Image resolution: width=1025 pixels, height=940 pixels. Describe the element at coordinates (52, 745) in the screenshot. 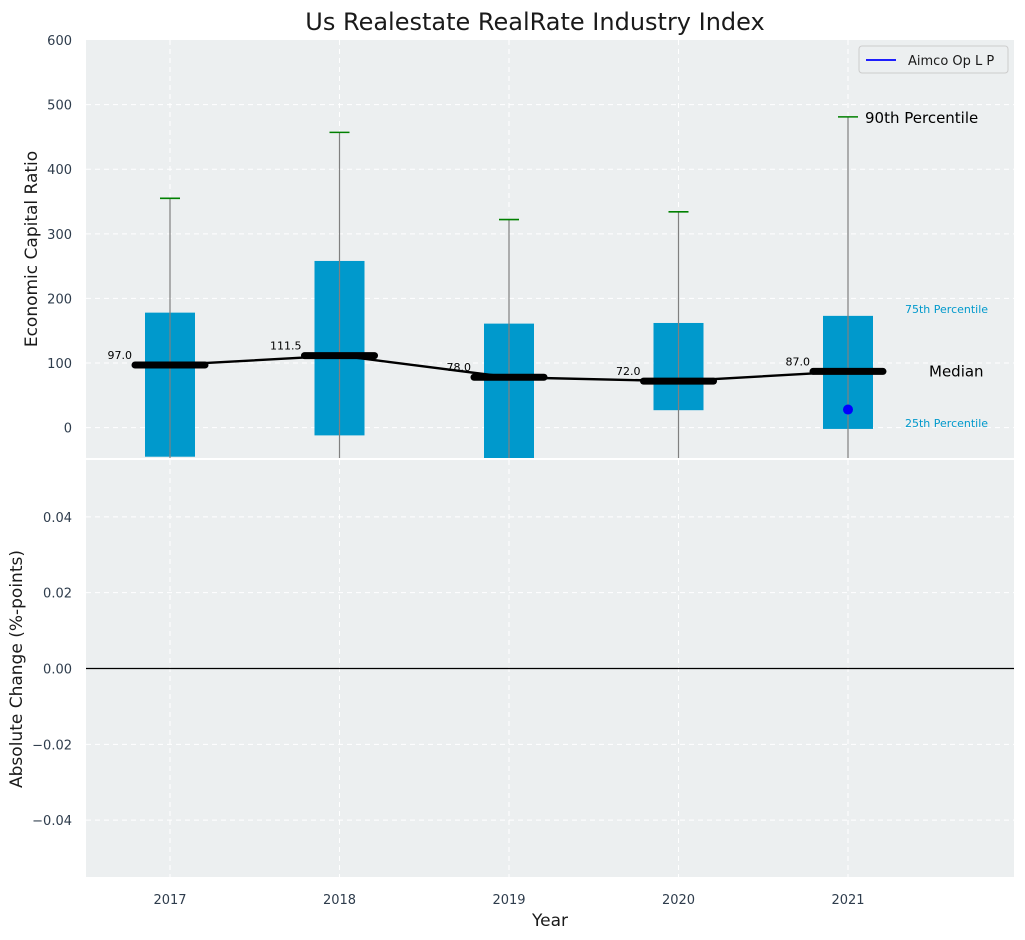

I see `bottom-y-tick-label: −0.02` at that location.